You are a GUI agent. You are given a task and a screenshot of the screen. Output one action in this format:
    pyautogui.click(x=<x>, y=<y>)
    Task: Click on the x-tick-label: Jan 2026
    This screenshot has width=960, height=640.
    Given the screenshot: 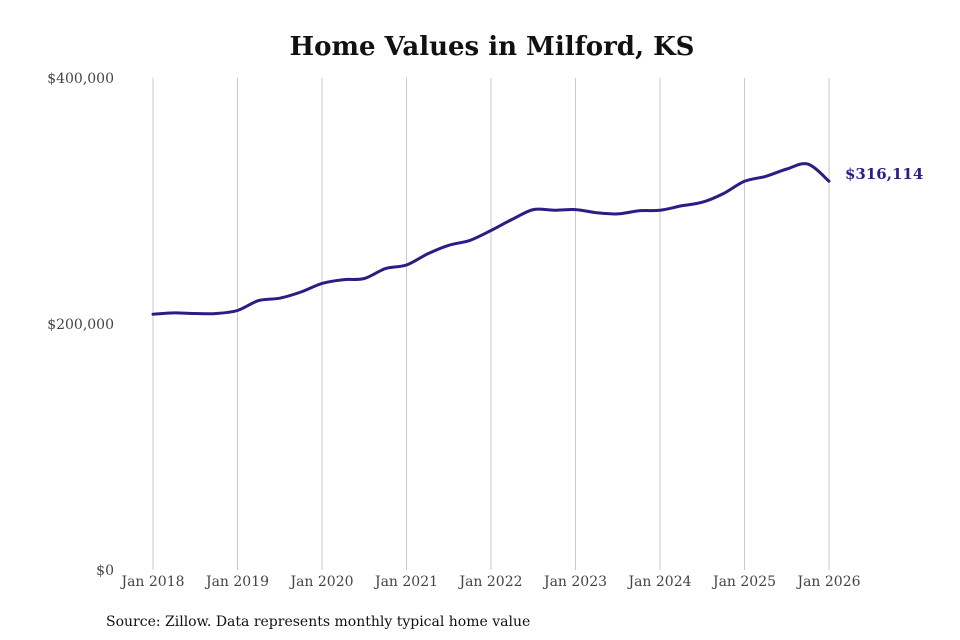 What is the action you would take?
    pyautogui.click(x=827, y=582)
    